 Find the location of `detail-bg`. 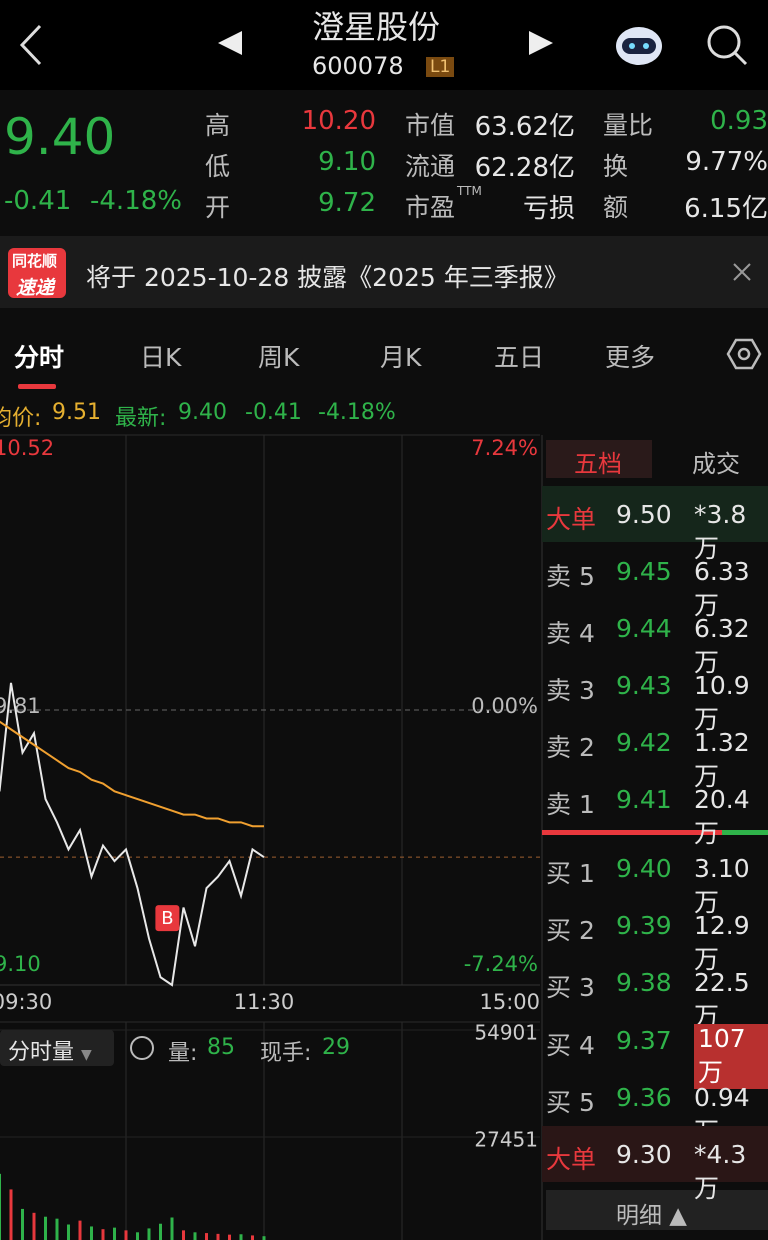

detail-bg is located at coordinates (657, 1210).